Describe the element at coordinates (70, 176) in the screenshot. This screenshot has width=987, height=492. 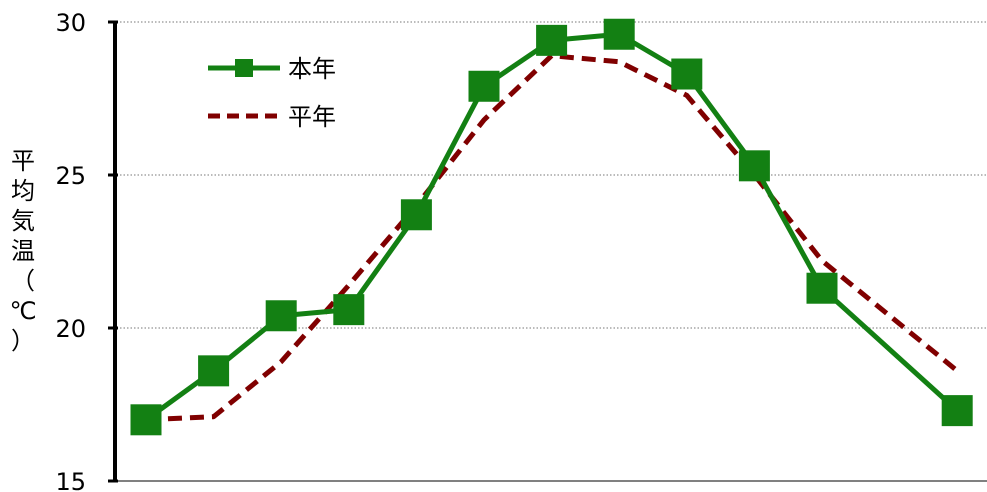
I see `y-tick-label: 25` at that location.